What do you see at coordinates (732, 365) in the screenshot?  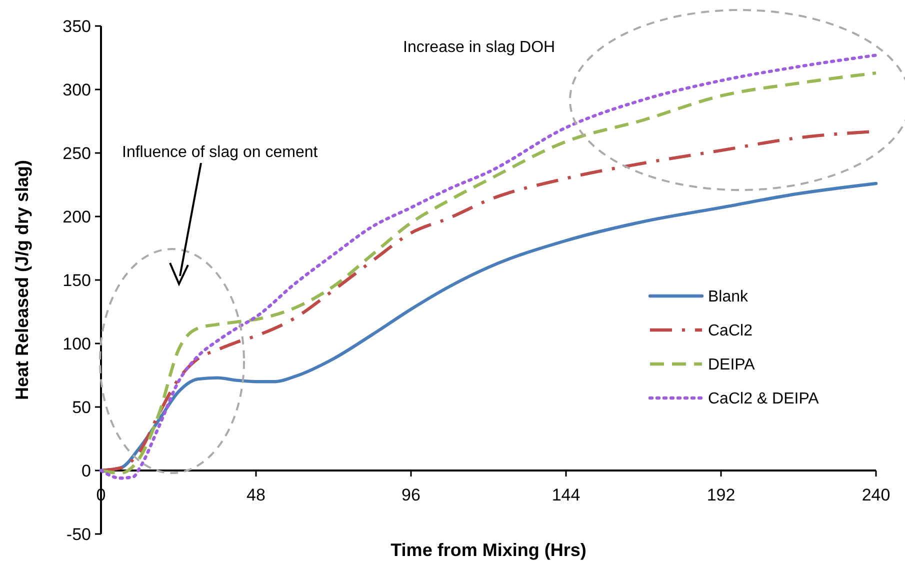 I see `legend-label: DEIPA` at bounding box center [732, 365].